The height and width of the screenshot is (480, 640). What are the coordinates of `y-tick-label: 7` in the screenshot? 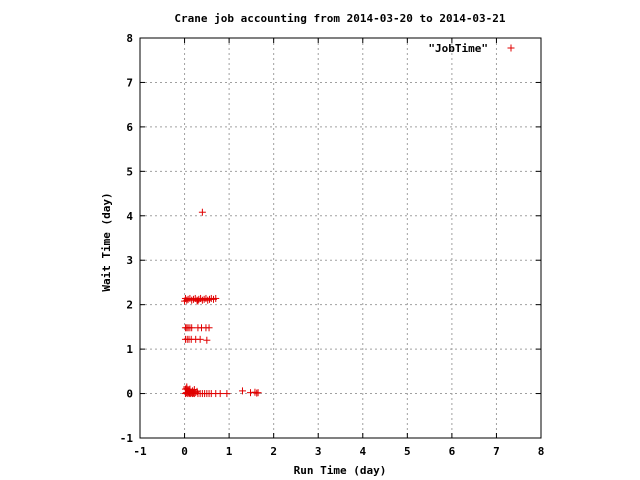 It's located at (129, 82).